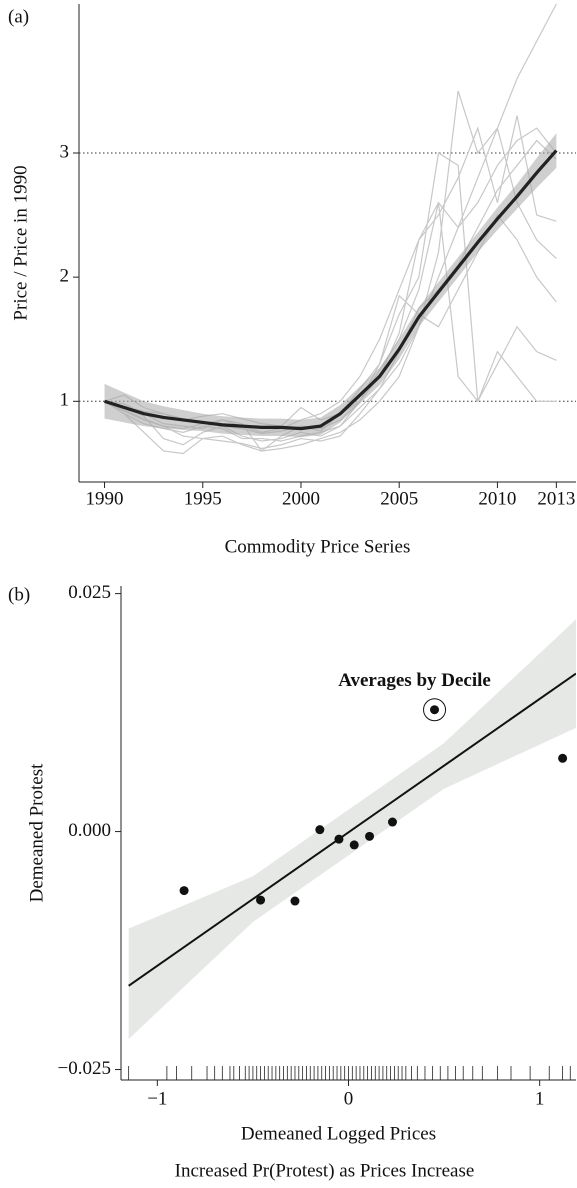  I want to click on x-tick-label: 2000, so click(301, 498).